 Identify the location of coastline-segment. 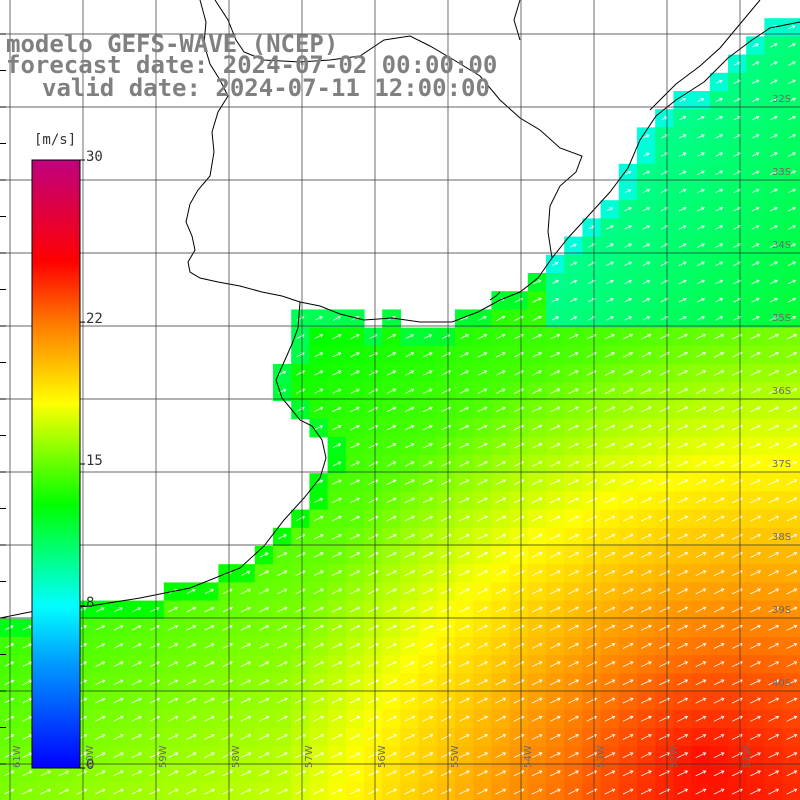
(517, 20).